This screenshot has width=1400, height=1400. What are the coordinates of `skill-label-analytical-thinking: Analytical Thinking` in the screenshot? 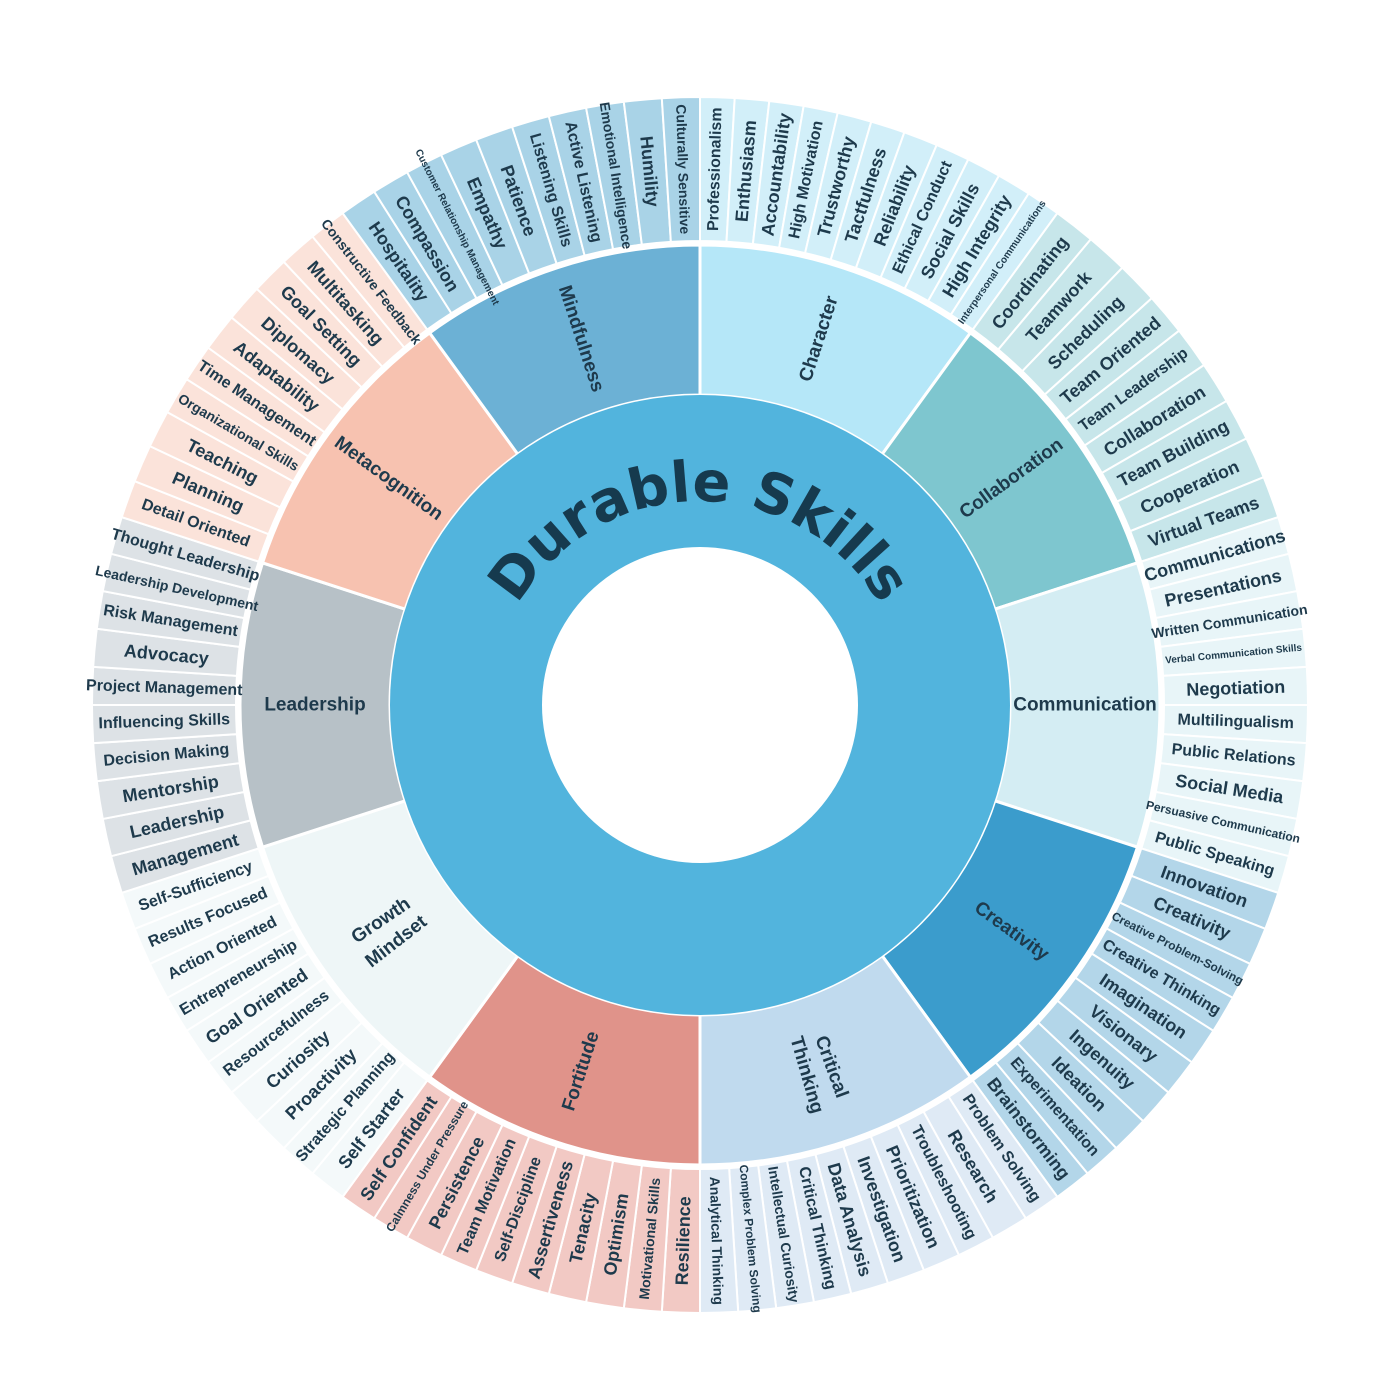 It's located at (717, 1240).